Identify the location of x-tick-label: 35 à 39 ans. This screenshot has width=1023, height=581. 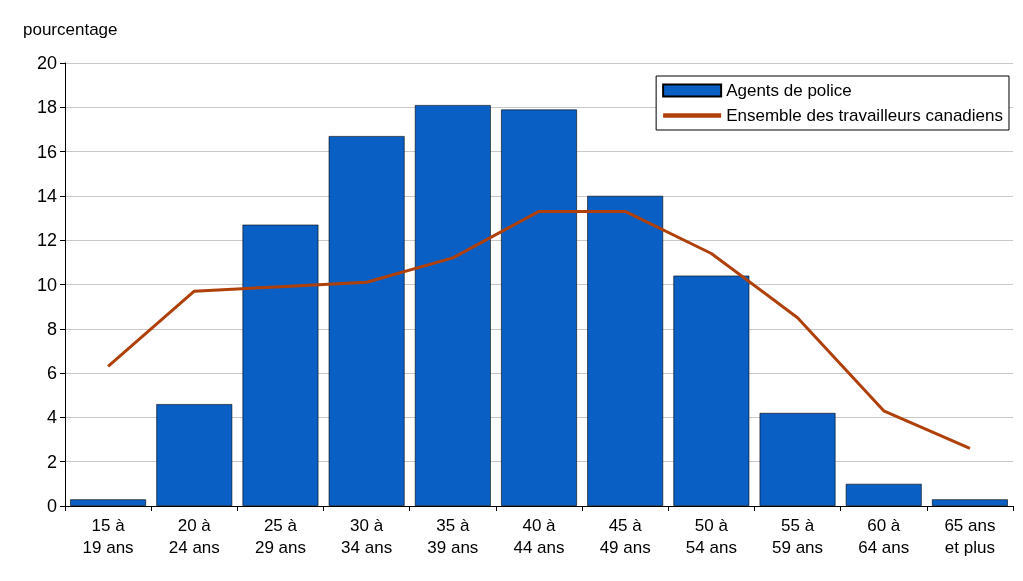
(453, 536).